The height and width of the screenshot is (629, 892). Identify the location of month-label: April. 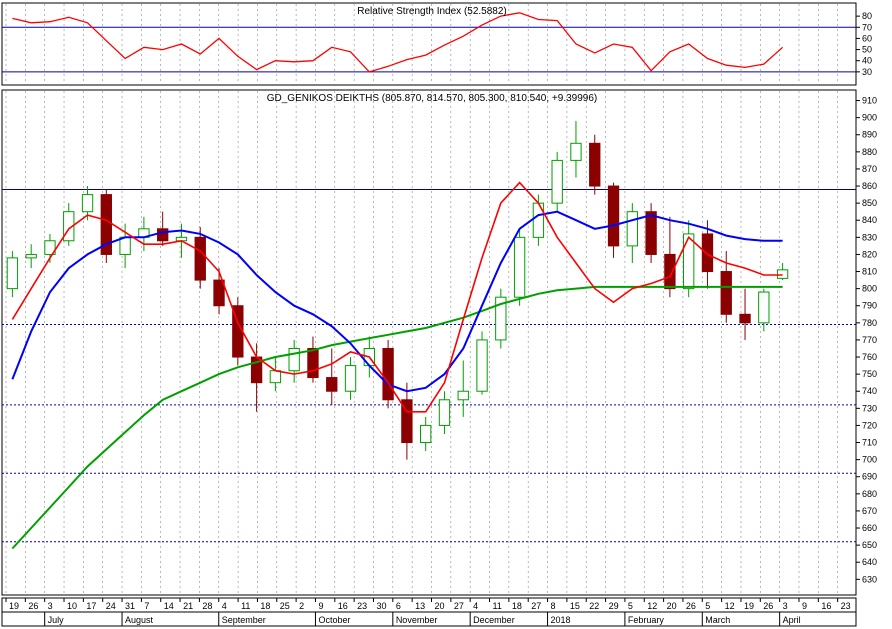
(792, 620).